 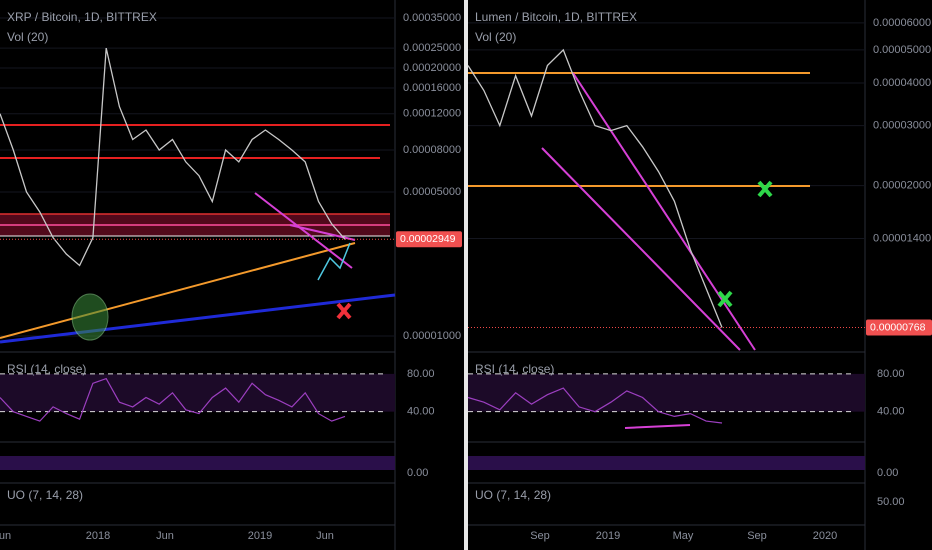 What do you see at coordinates (683, 536) in the screenshot?
I see `x-tick-label: May` at bounding box center [683, 536].